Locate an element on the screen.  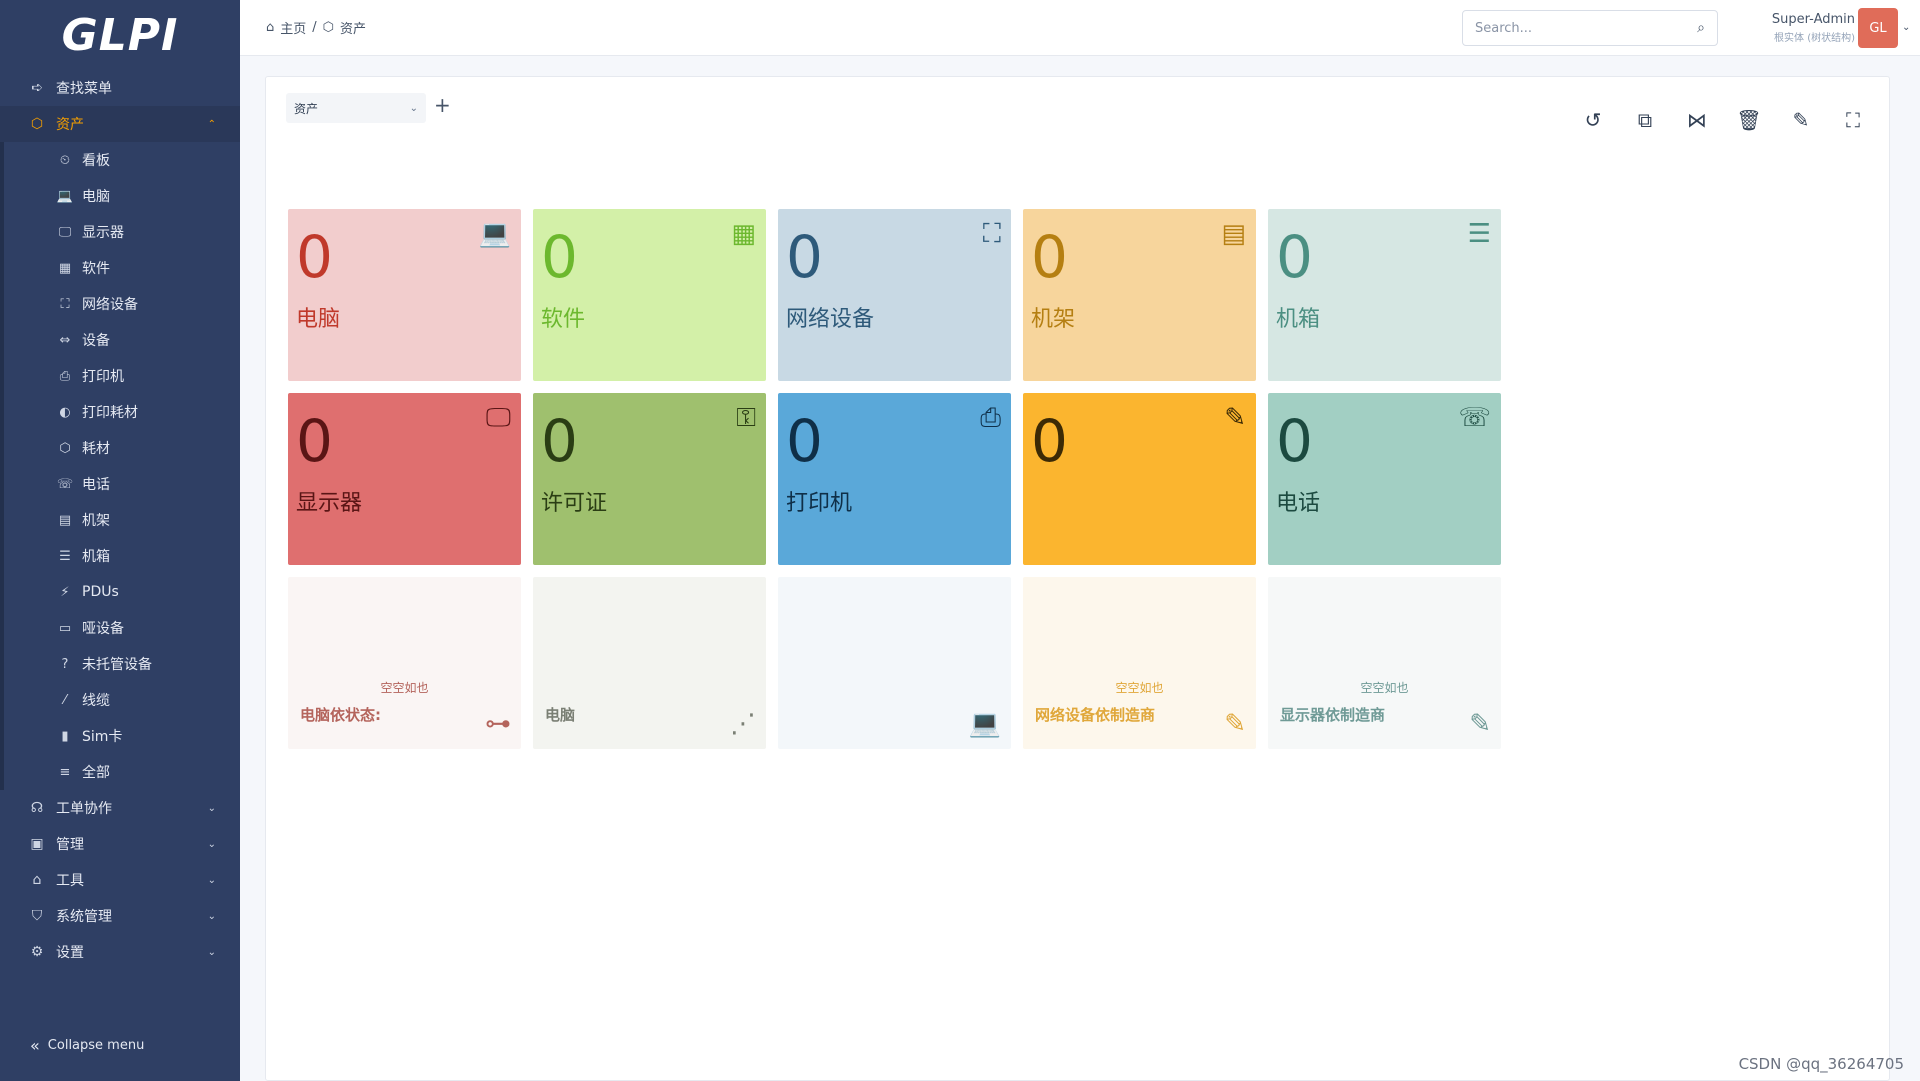
card-label: 许可证 is located at coordinates (574, 503).